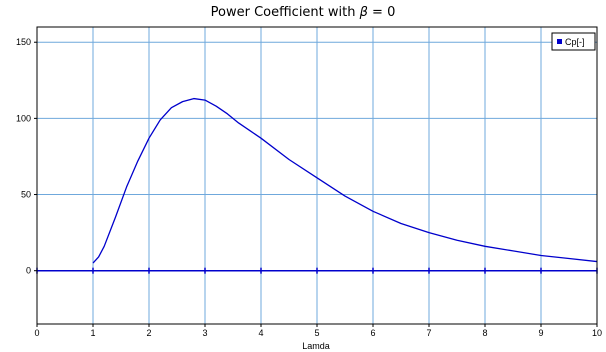  Describe the element at coordinates (540, 333) in the screenshot. I see `x-tick-label-9: 9` at that location.